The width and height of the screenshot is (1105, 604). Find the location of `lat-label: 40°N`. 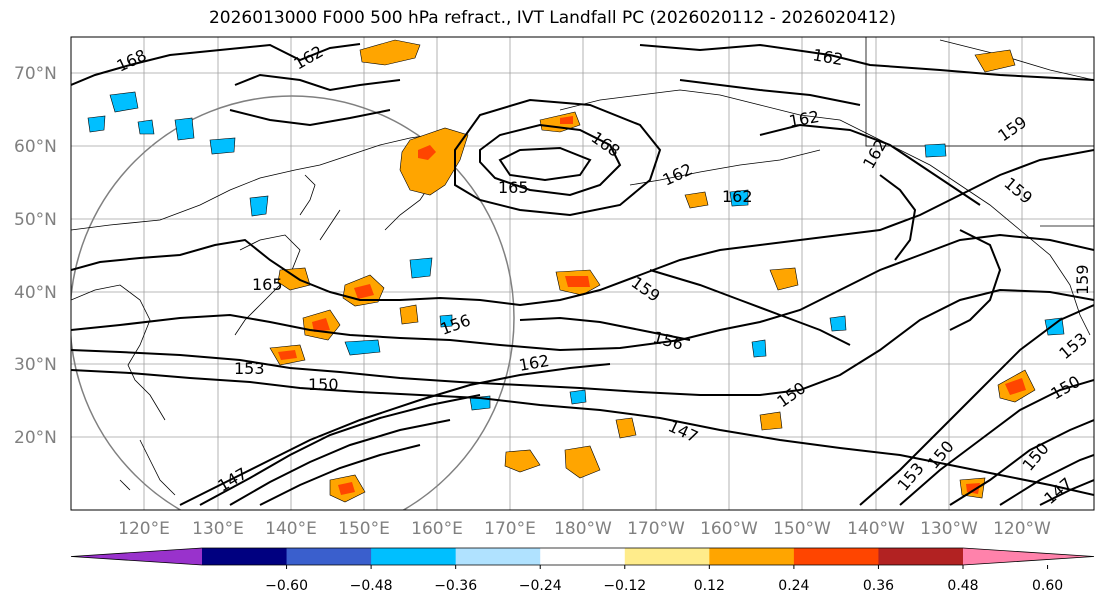

lat-label: 40°N is located at coordinates (35, 293).